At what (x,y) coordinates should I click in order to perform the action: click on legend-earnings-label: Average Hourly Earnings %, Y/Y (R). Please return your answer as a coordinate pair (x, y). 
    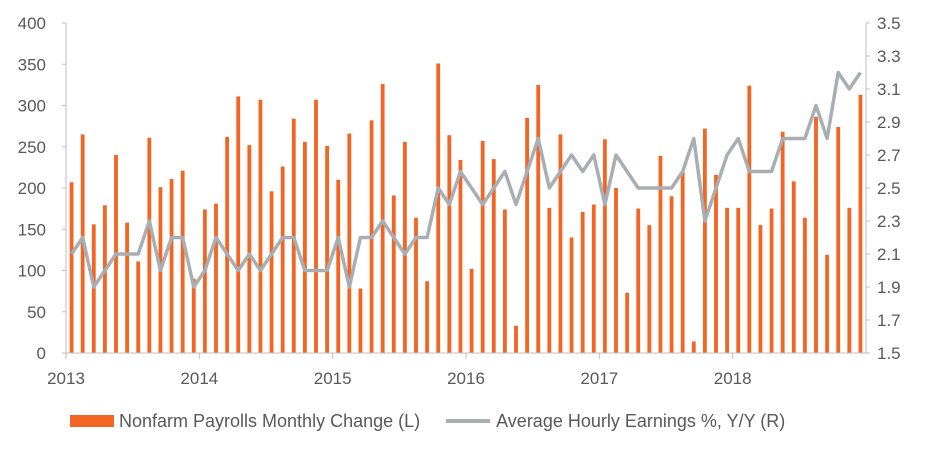
    Looking at the image, I should click on (641, 420).